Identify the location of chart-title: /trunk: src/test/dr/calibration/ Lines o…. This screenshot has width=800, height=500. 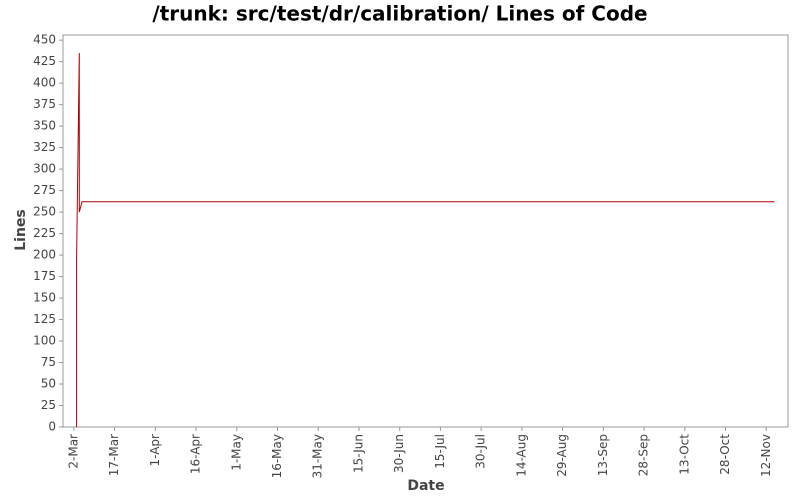
(399, 14).